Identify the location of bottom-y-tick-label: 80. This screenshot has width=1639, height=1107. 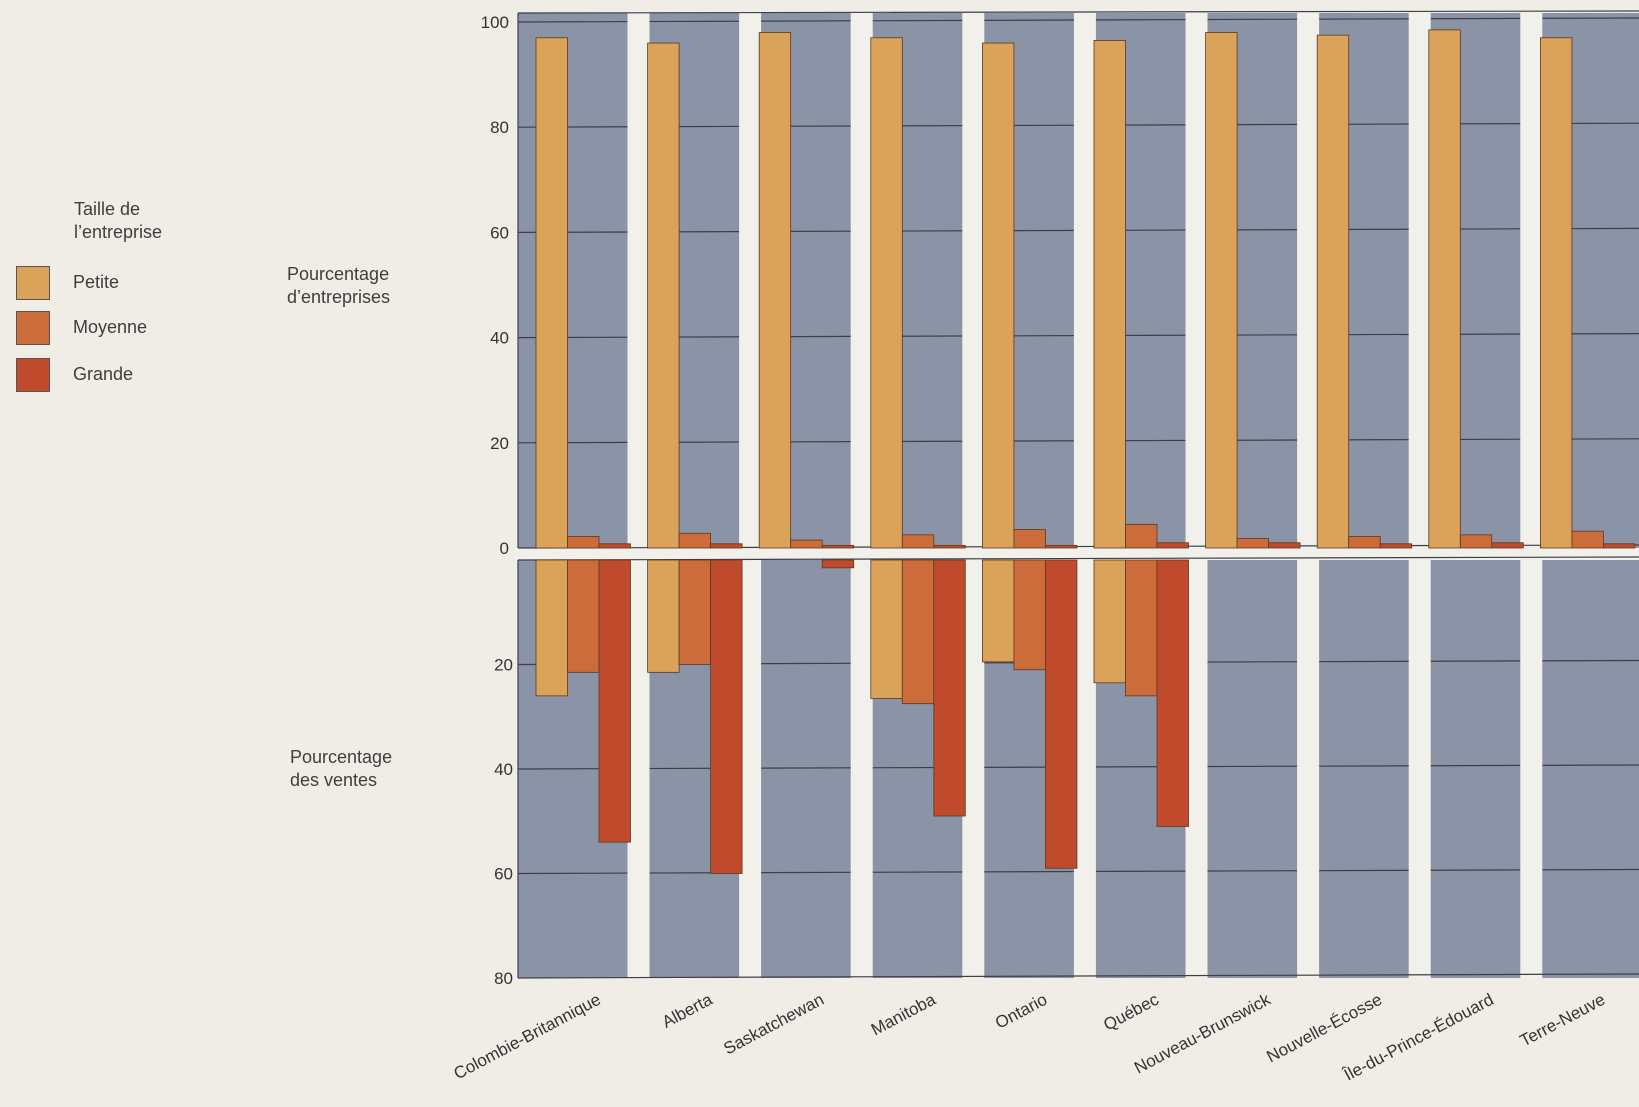
(503, 978).